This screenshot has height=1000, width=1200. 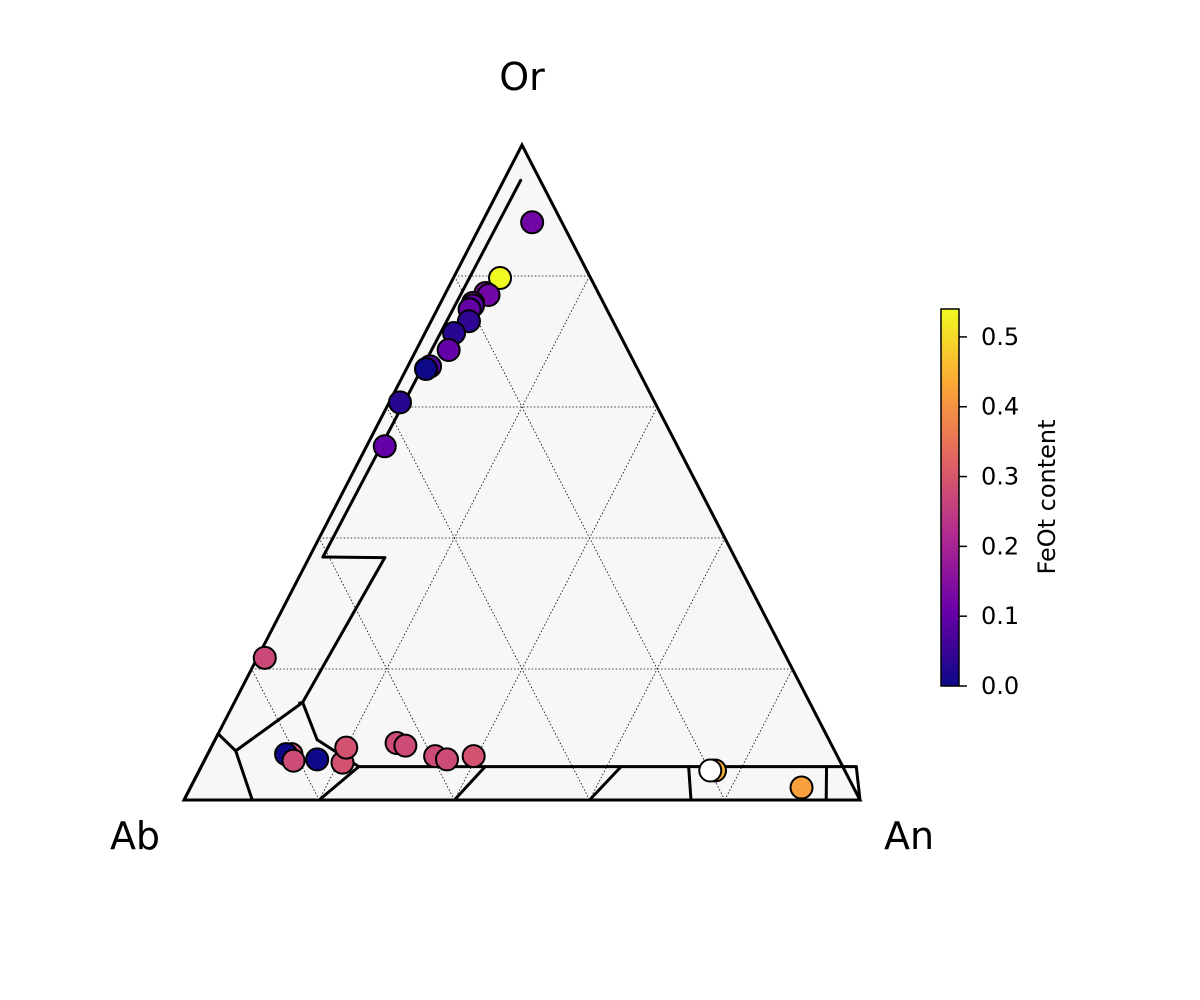 I want to click on colorbar-gradient, so click(x=950, y=497).